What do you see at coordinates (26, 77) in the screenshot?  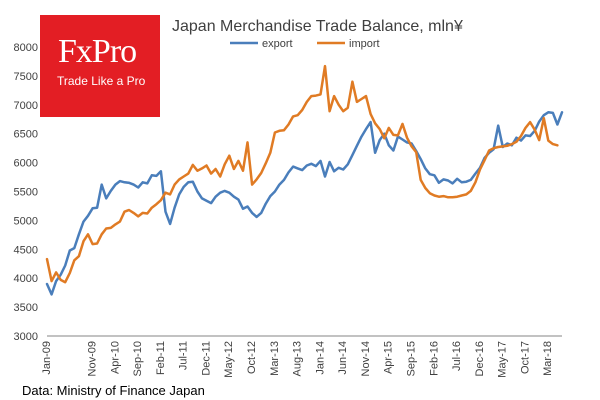 I see `y-tick-label: 7500` at bounding box center [26, 77].